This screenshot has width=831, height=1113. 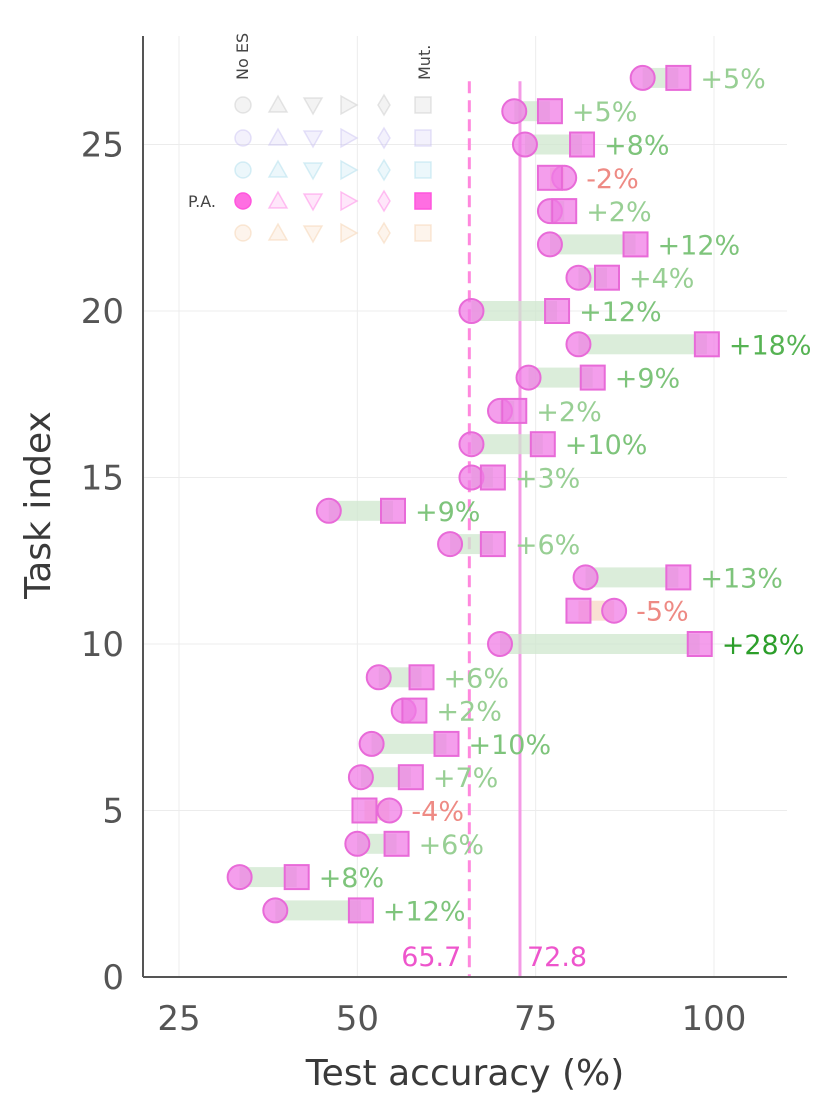 What do you see at coordinates (424, 62) in the screenshot?
I see `legend-column-label: Mut.` at bounding box center [424, 62].